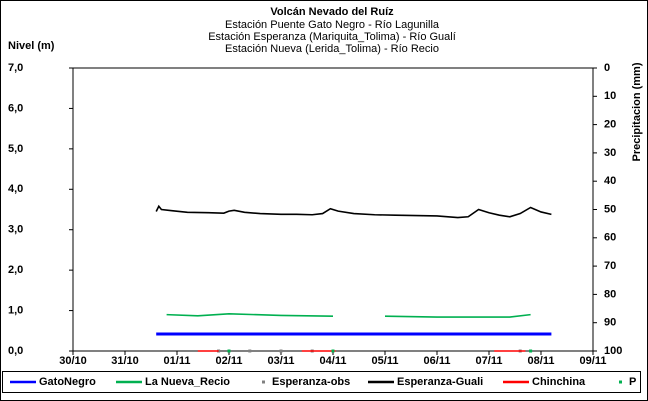  I want to click on legend-label: Esperanza-obs, so click(311, 382).